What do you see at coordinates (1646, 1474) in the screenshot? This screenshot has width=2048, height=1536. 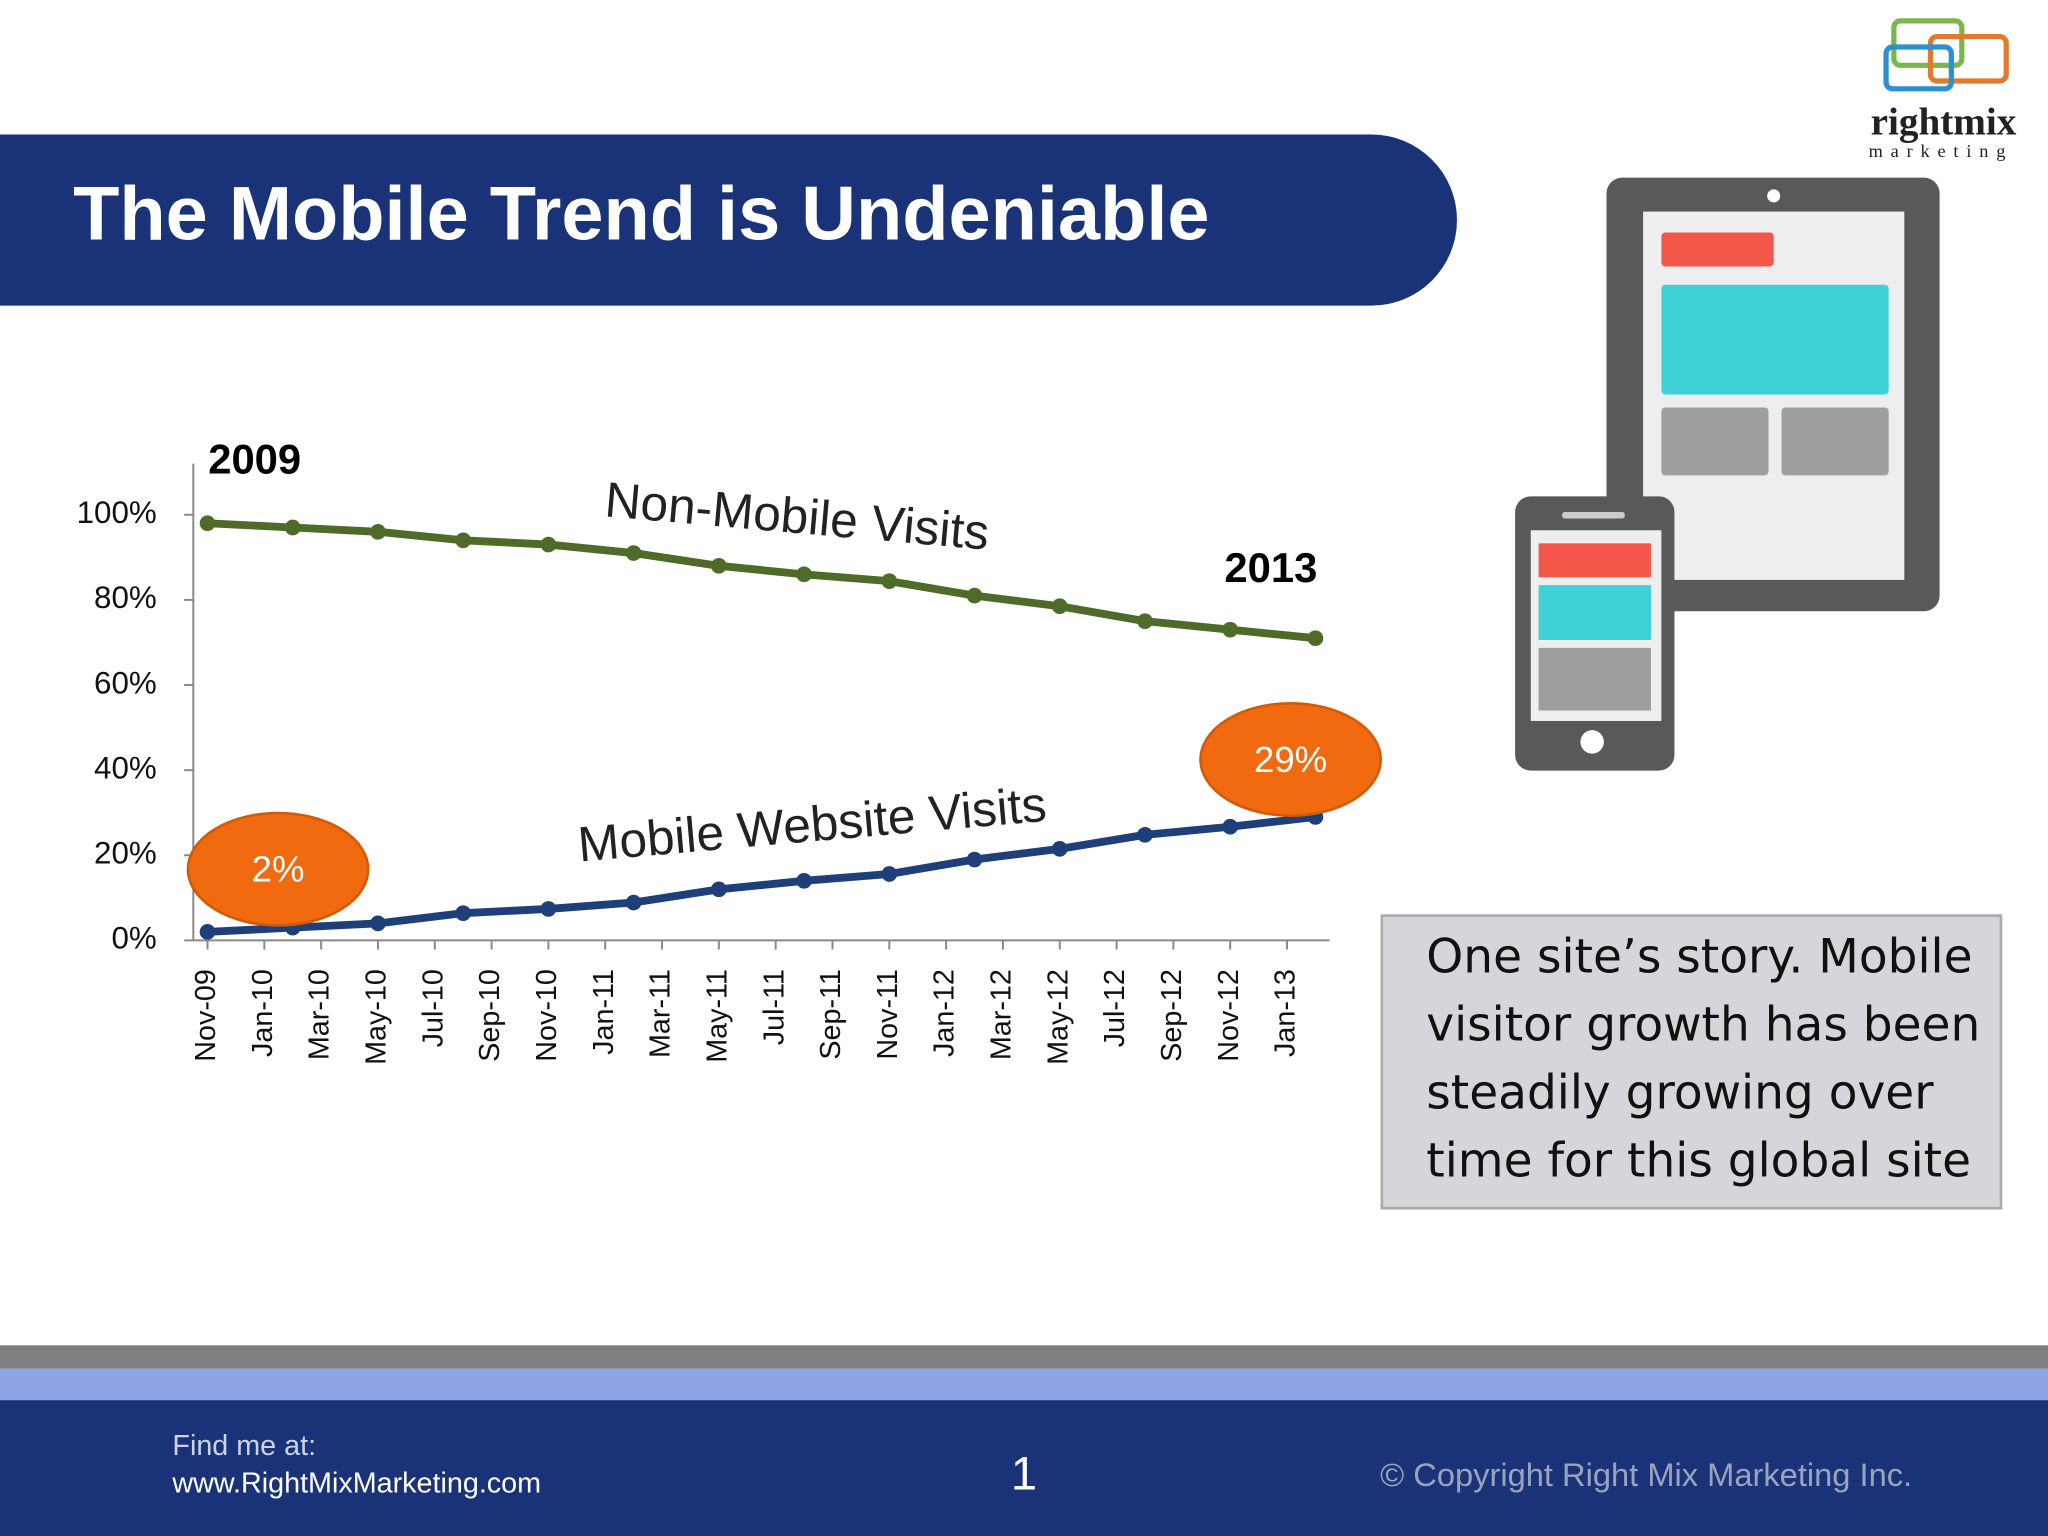 I see `copyright: © Copyright Right Mix Marketing Inc.` at bounding box center [1646, 1474].